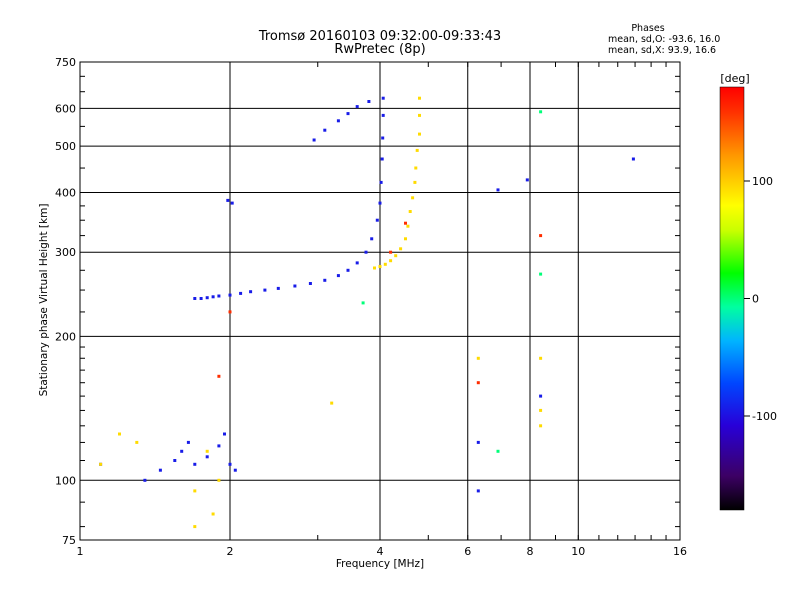  I want to click on x-tick-label: 2, so click(230, 551).